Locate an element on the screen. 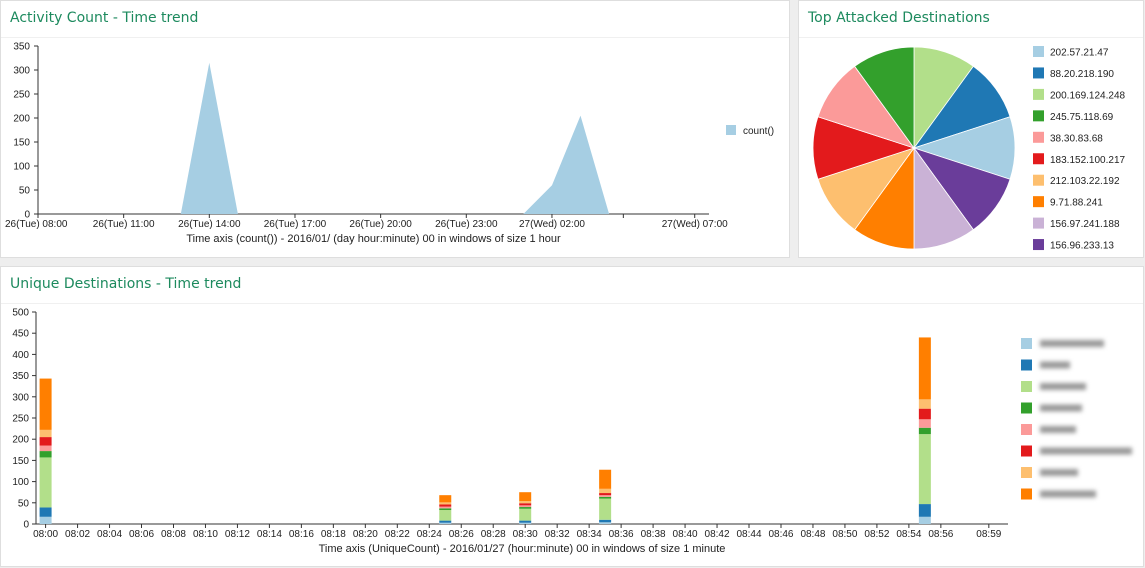  x-tick-label: 08:16 is located at coordinates (301, 534).